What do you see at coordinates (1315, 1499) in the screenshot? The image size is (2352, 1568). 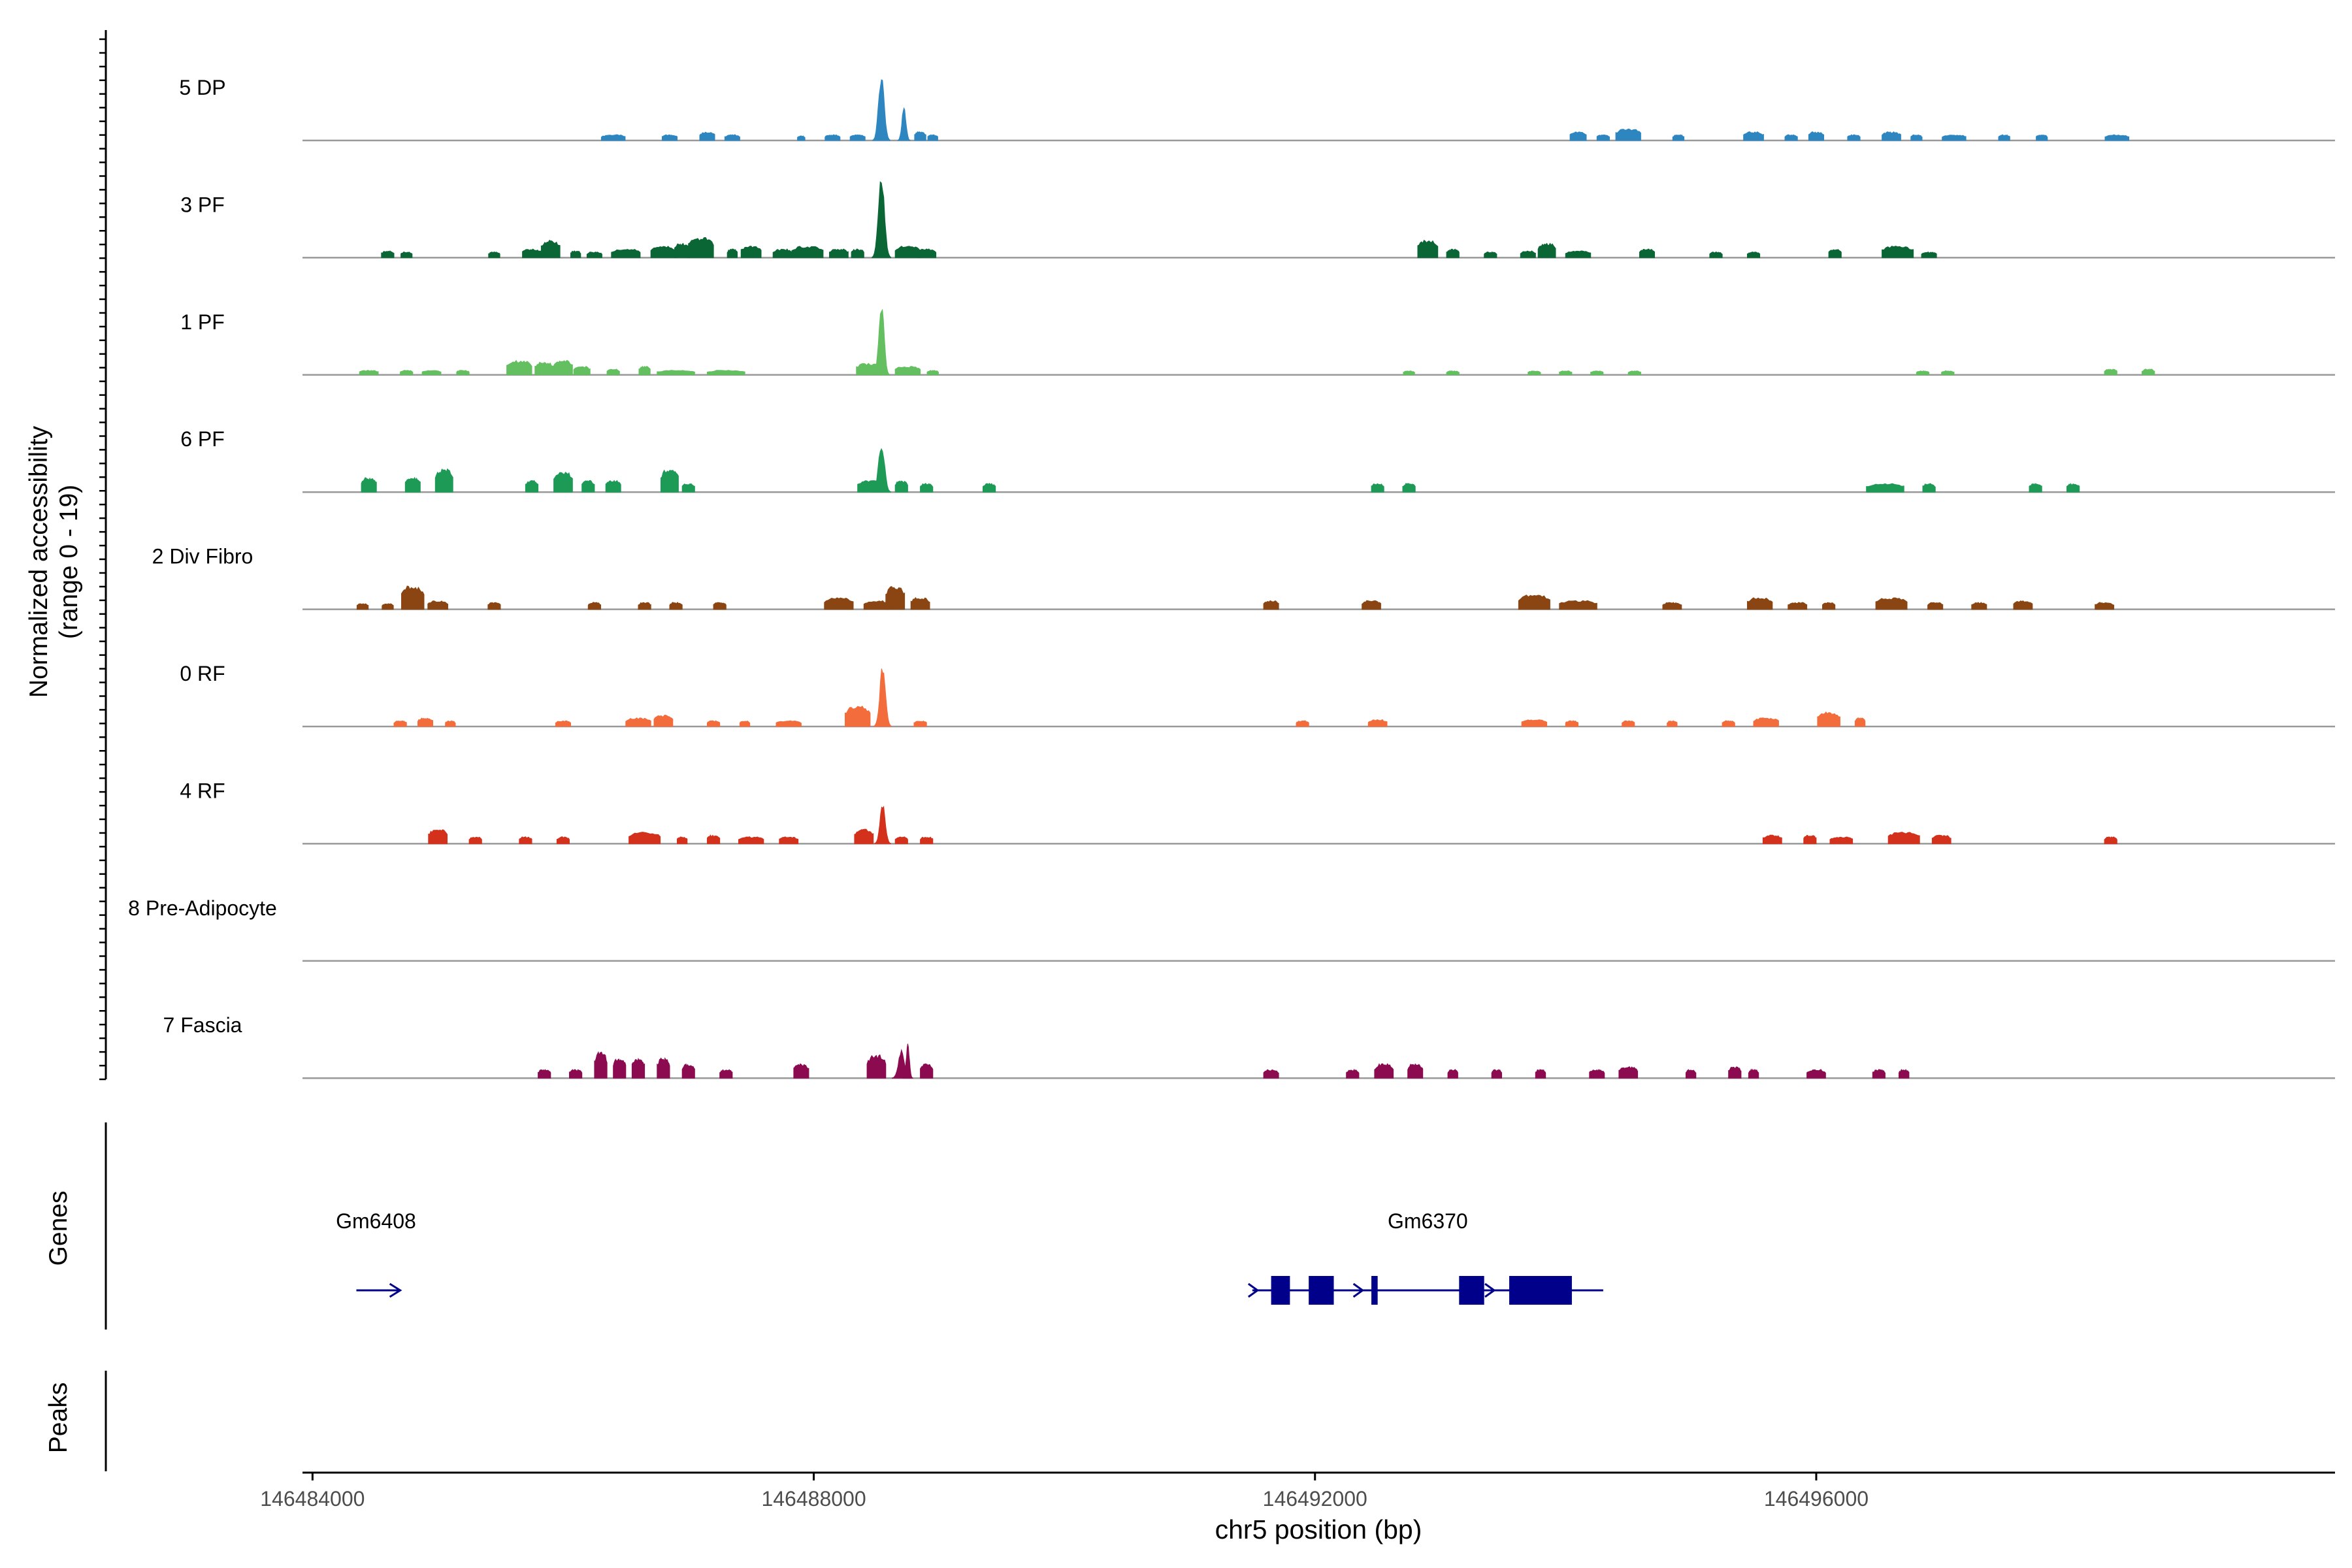 I see `x-tick-label: 146492000` at bounding box center [1315, 1499].